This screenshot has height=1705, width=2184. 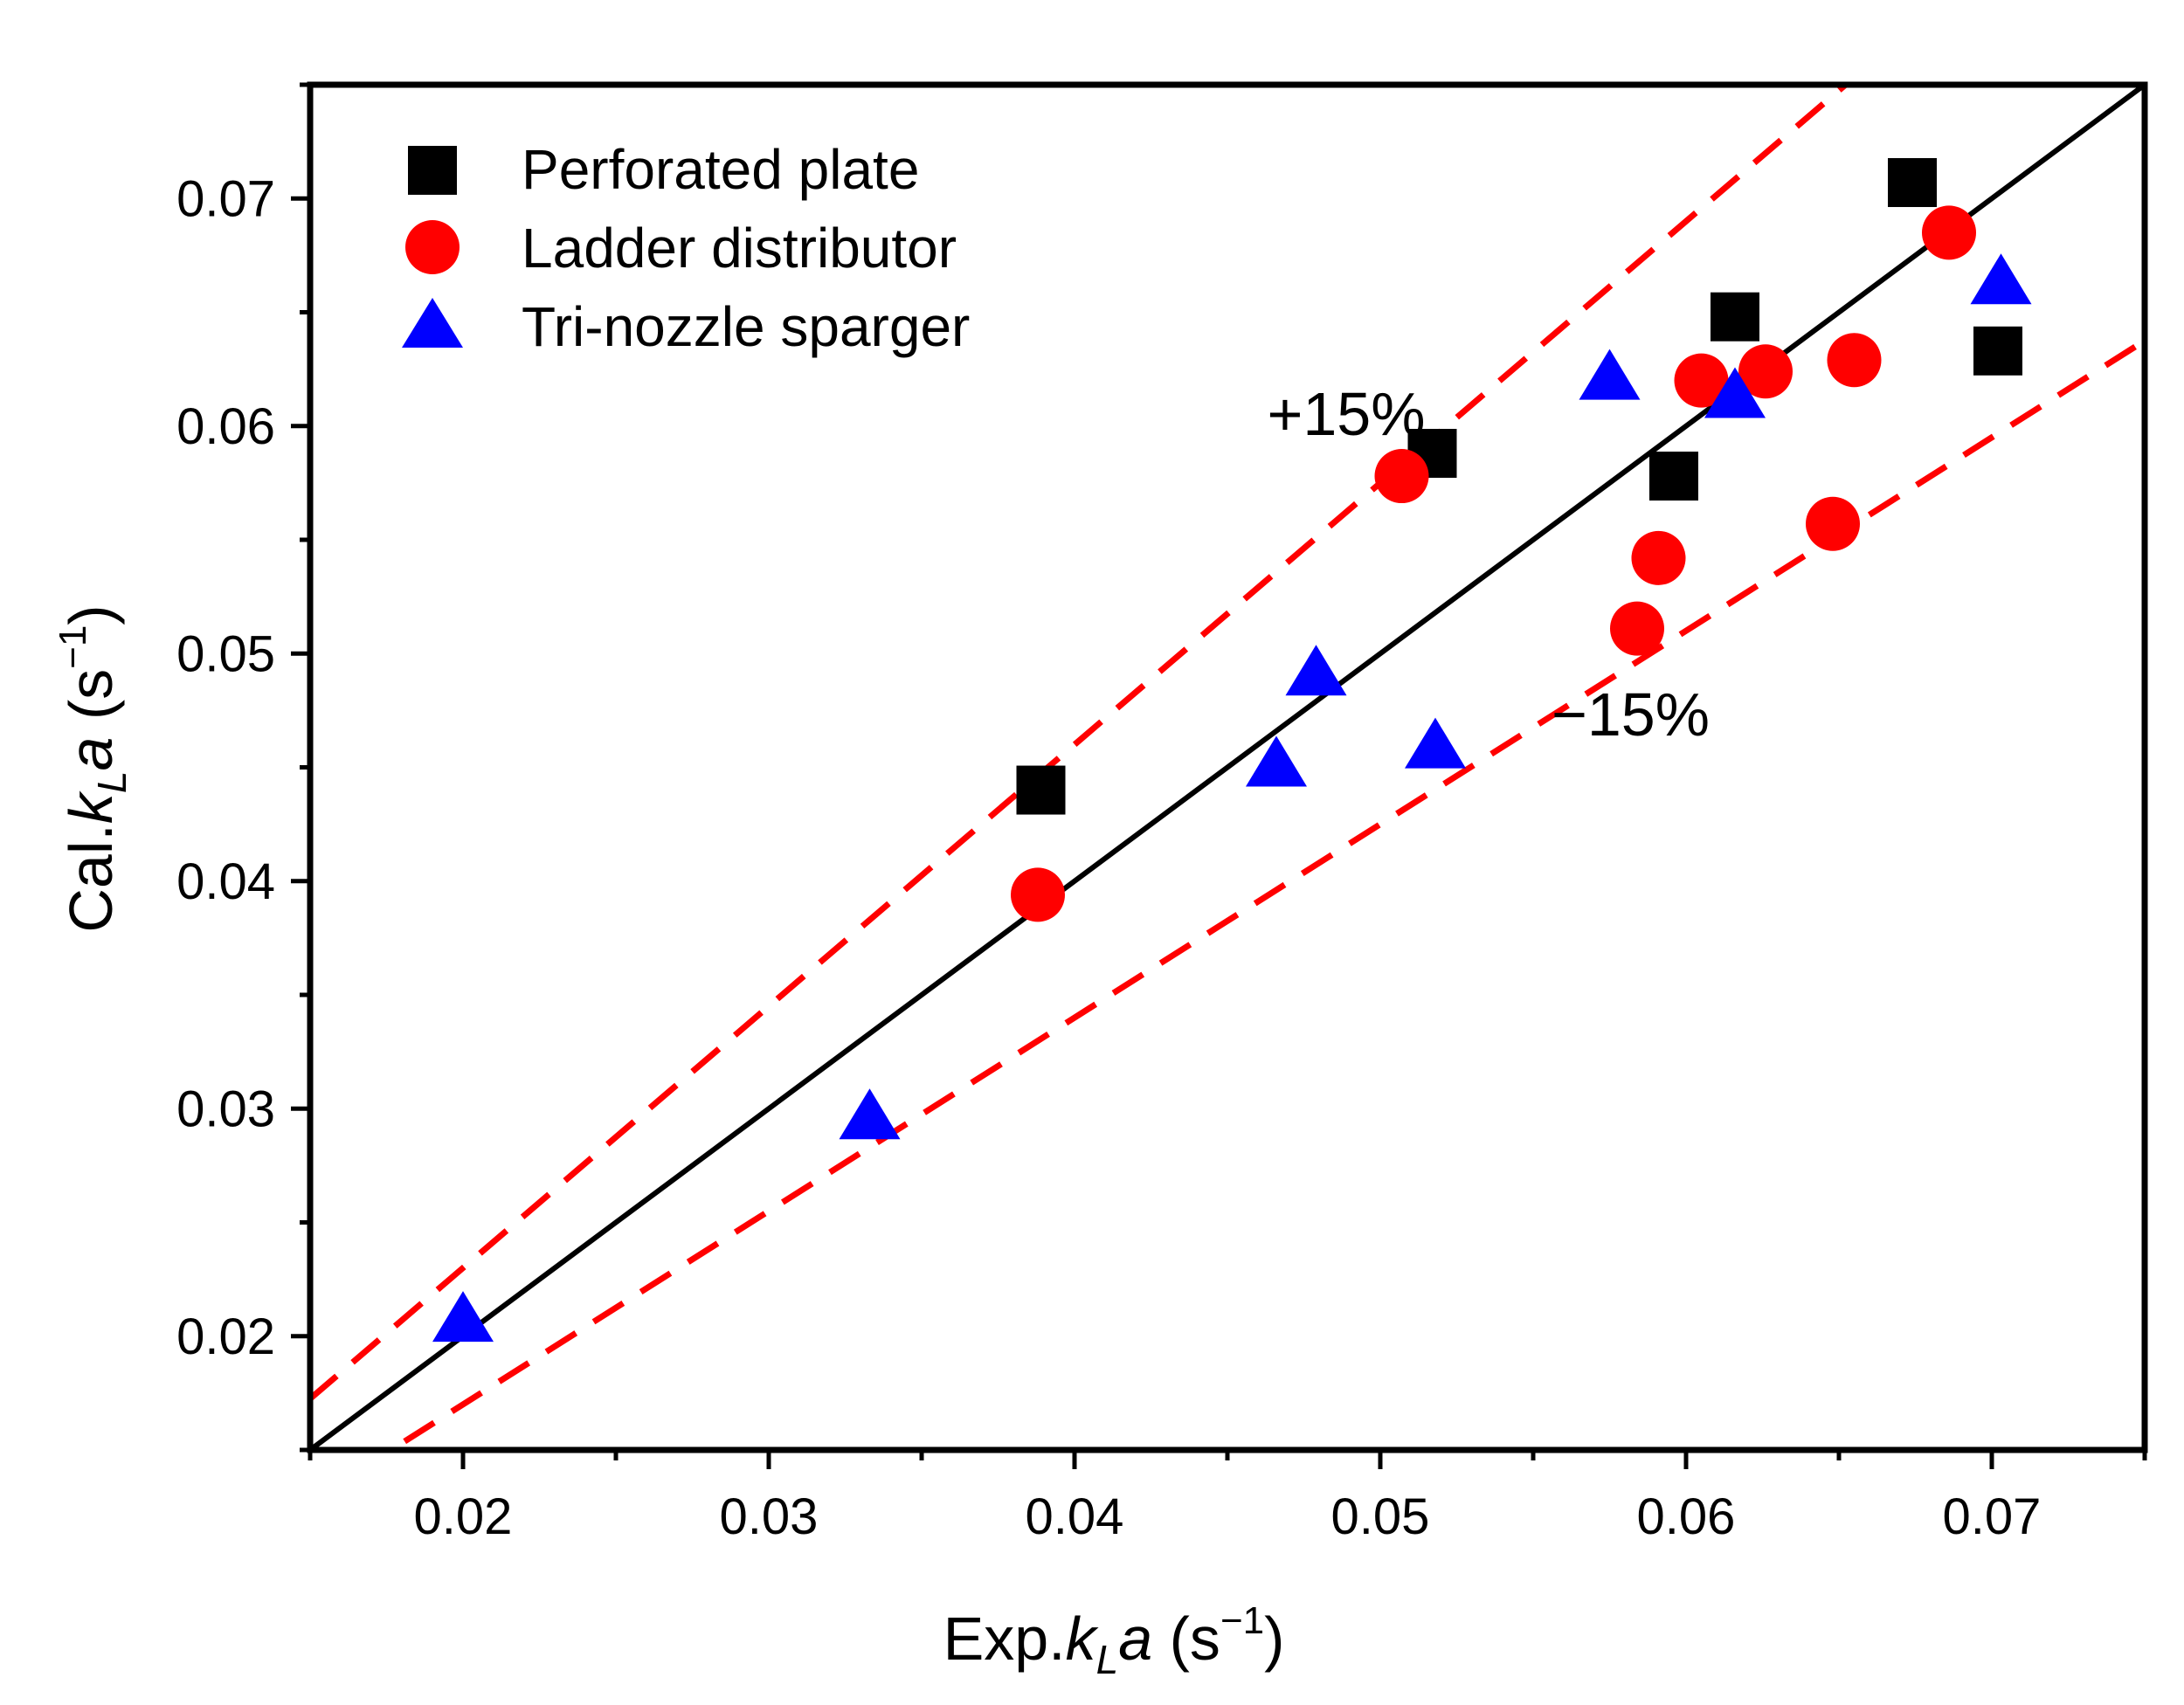 What do you see at coordinates (432, 323) in the screenshot?
I see `legend-triangle-marker` at bounding box center [432, 323].